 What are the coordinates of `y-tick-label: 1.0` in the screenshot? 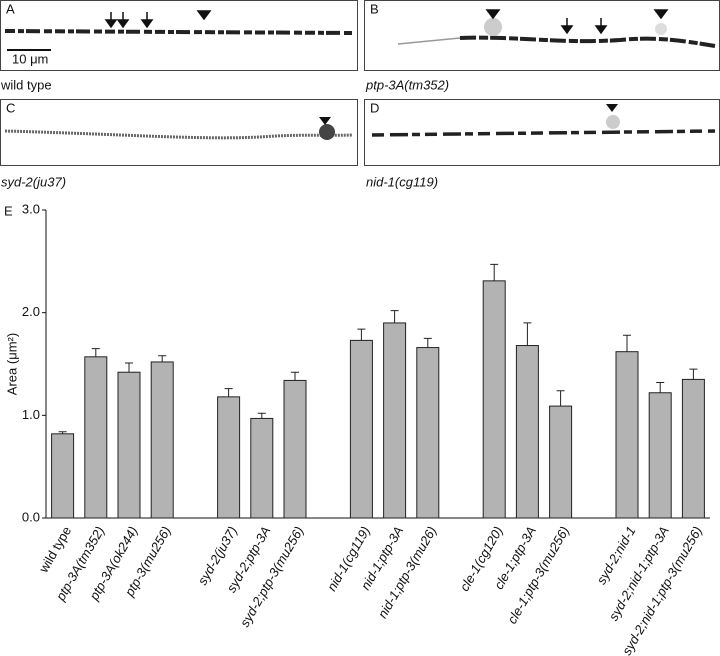 It's located at (31, 414).